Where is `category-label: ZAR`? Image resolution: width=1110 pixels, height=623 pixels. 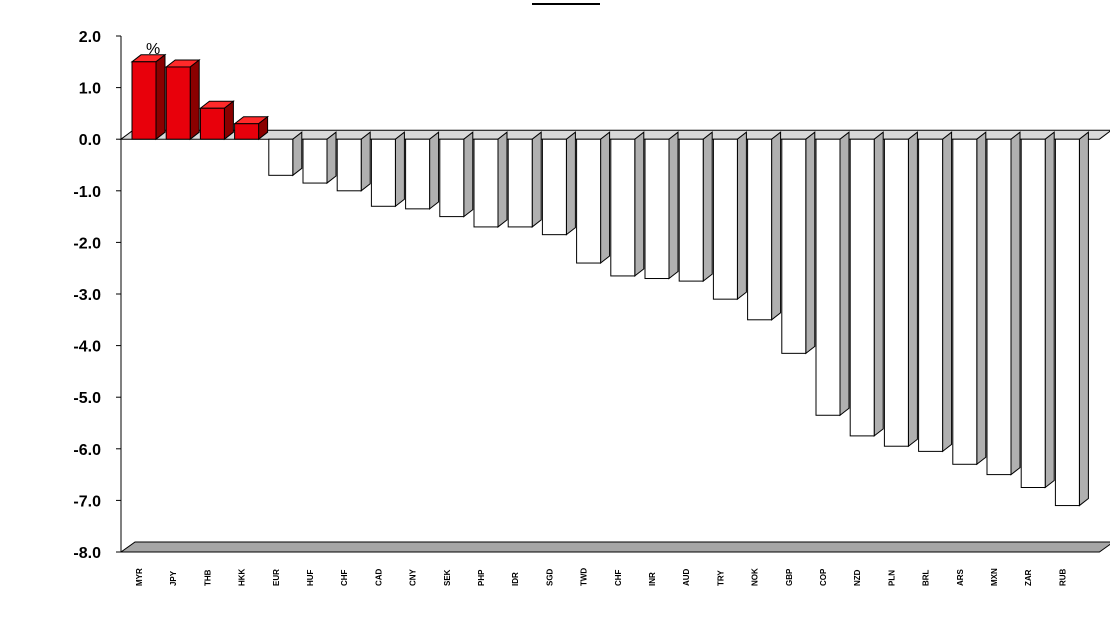
category-label: ZAR is located at coordinates (1028, 577).